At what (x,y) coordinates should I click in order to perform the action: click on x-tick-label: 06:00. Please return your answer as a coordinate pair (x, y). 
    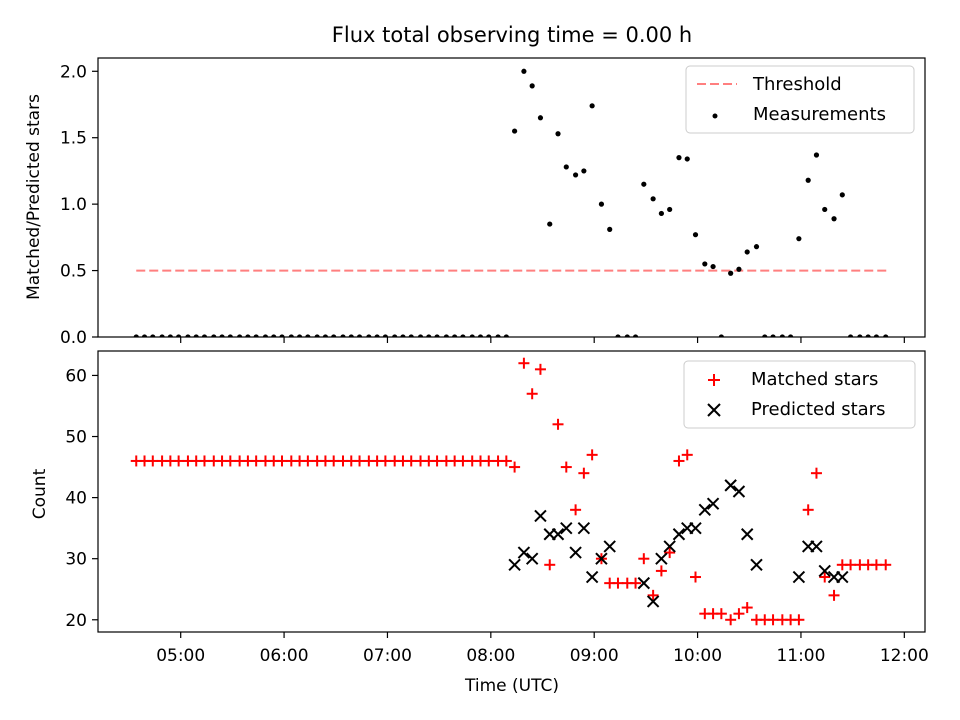
    Looking at the image, I should click on (284, 656).